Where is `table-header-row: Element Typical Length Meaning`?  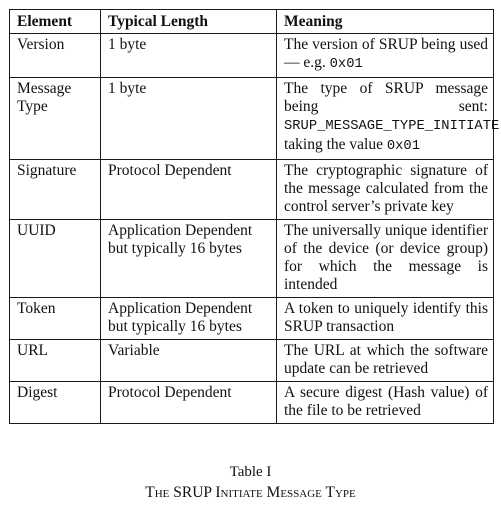 table-header-row: Element Typical Length Meaning is located at coordinates (251, 21).